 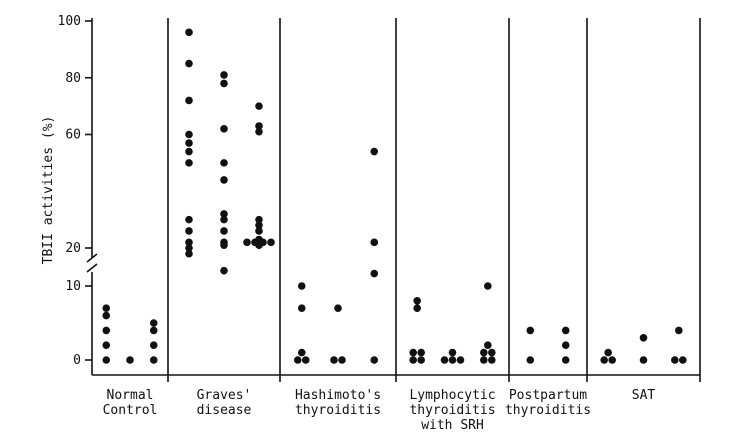 I want to click on y-tick-label: 100, so click(x=69, y=21).